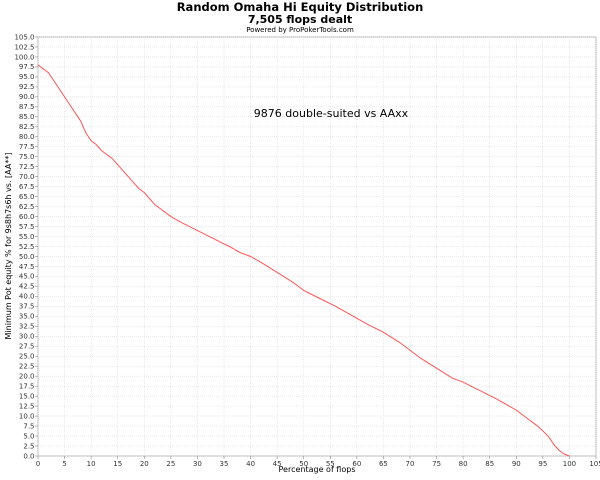 The height and width of the screenshot is (480, 600). What do you see at coordinates (27, 416) in the screenshot?
I see `y-tick-label: 10.0` at bounding box center [27, 416].